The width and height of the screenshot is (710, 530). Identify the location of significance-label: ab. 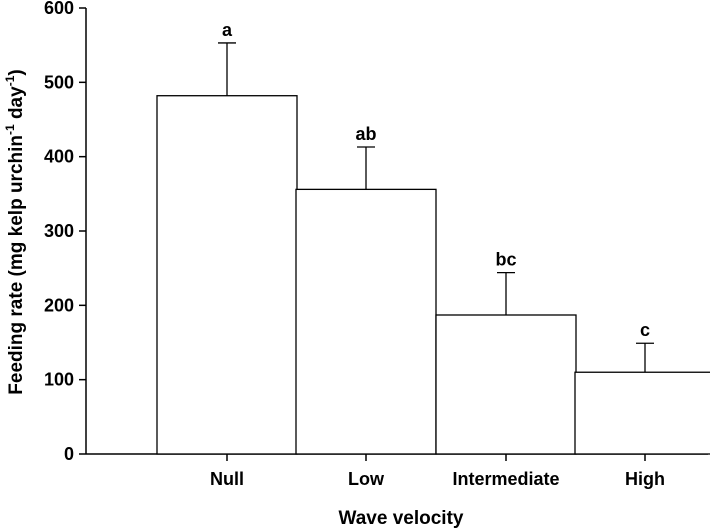
(365, 134).